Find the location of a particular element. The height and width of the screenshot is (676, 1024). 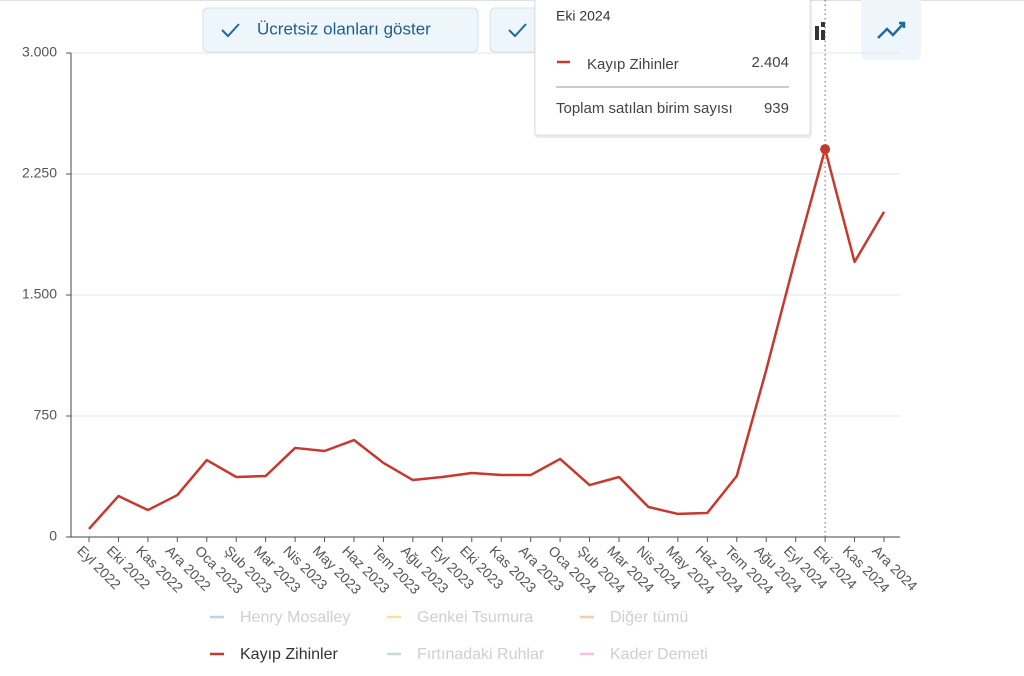

button-label: Ücretsiz olanları göster is located at coordinates (344, 28).